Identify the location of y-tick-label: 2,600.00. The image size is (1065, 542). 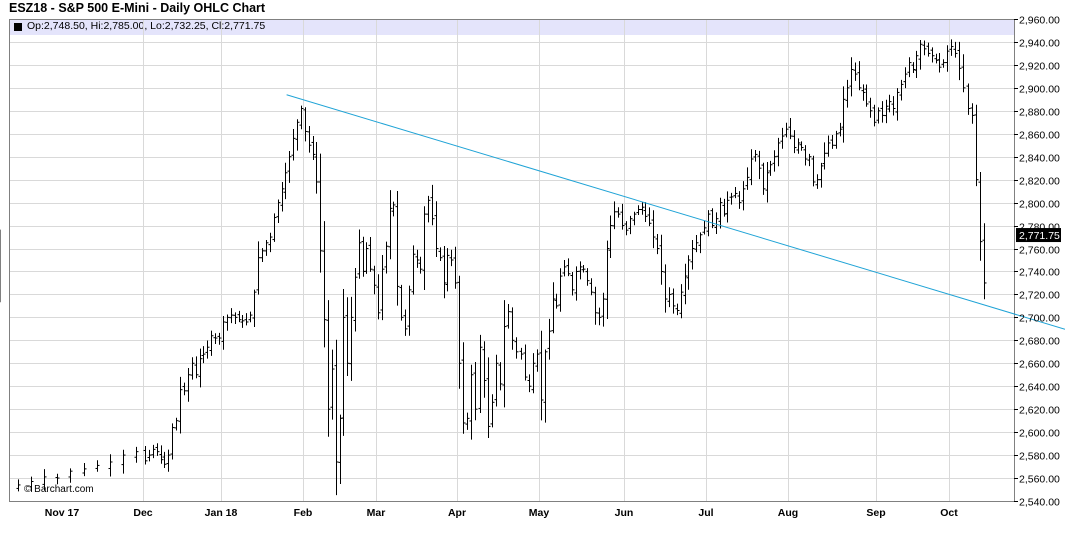
(1039, 434).